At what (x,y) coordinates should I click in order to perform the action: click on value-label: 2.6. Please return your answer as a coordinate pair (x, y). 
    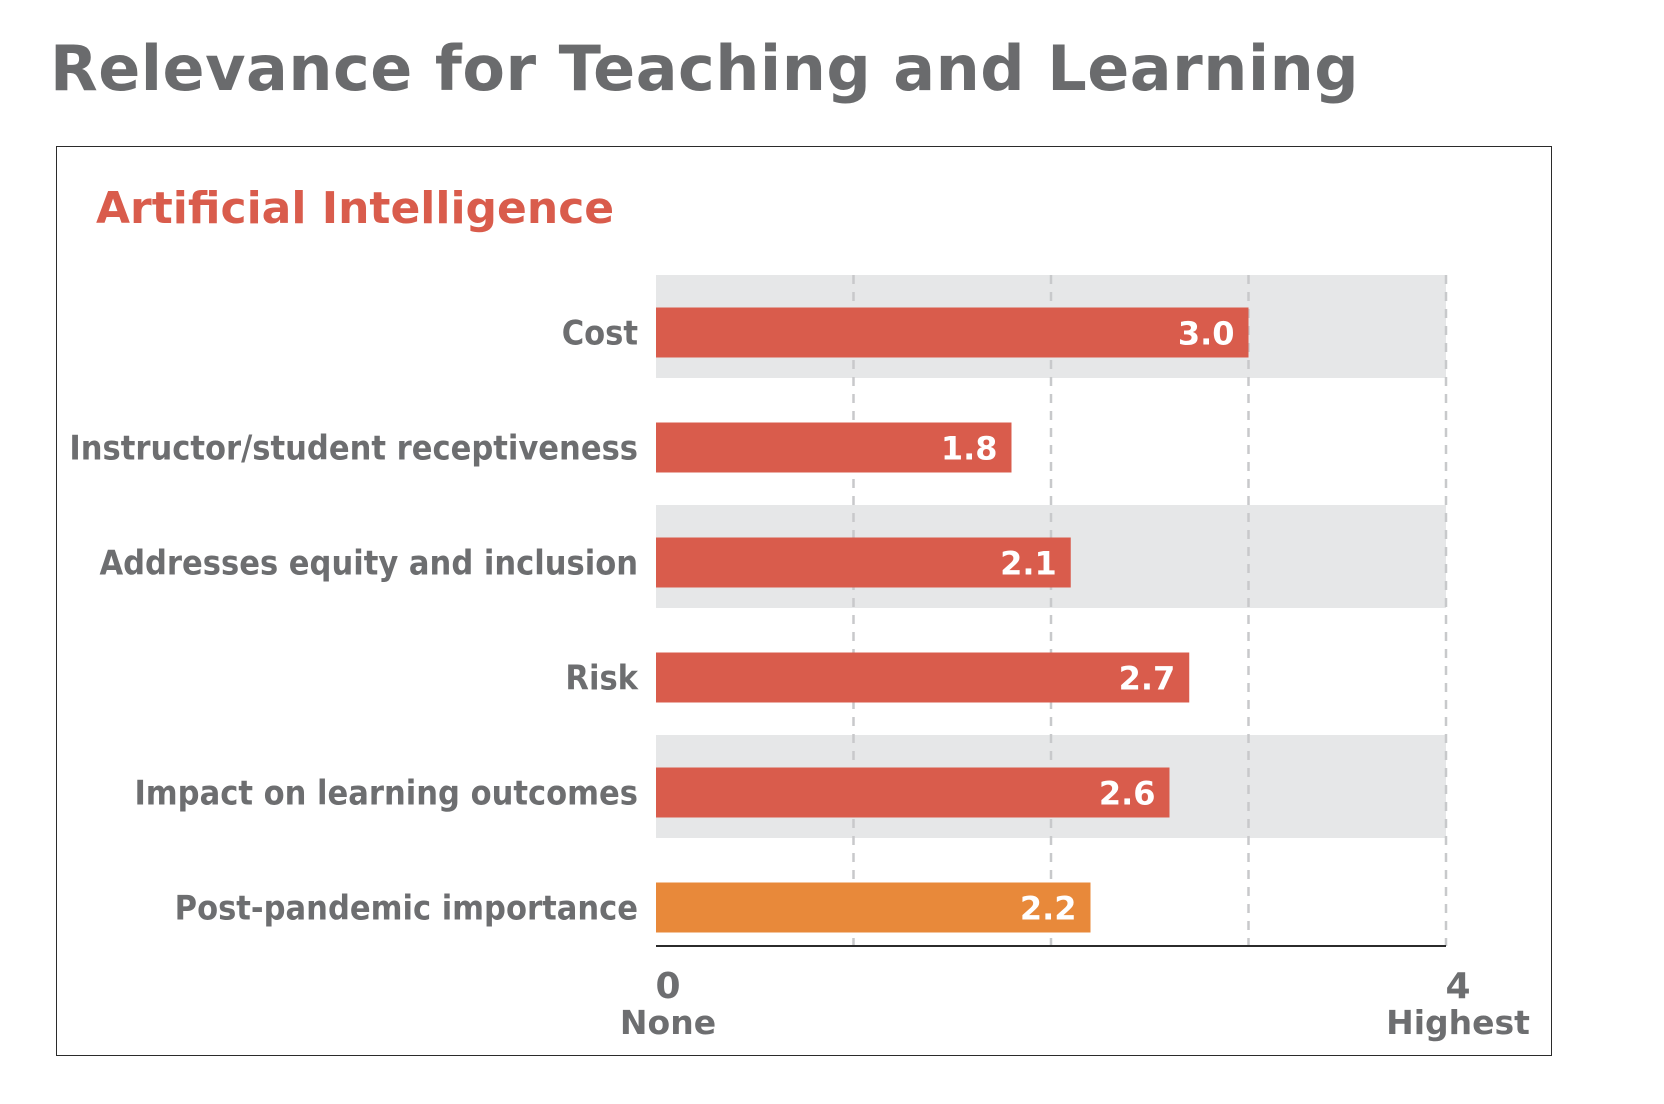
    Looking at the image, I should click on (1127, 794).